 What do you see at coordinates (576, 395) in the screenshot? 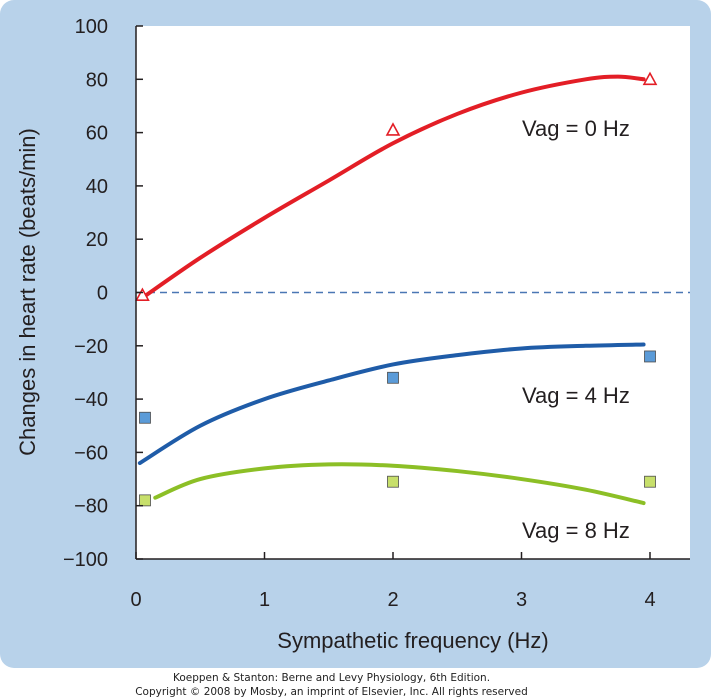
I see `series-label-vag-4: Vag = 4 Hz` at bounding box center [576, 395].